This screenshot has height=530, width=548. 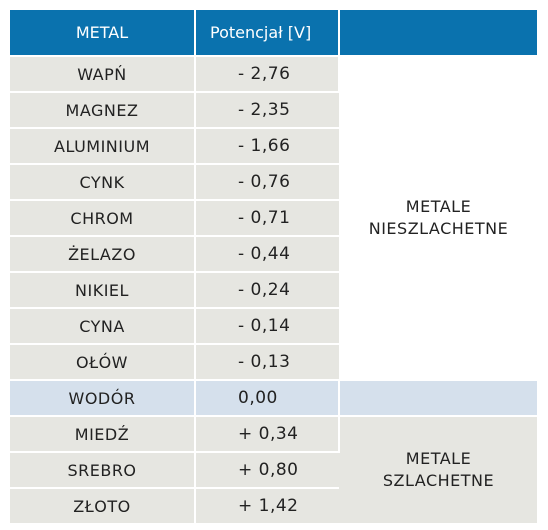 I want to click on header-metal: METAL, so click(x=103, y=33).